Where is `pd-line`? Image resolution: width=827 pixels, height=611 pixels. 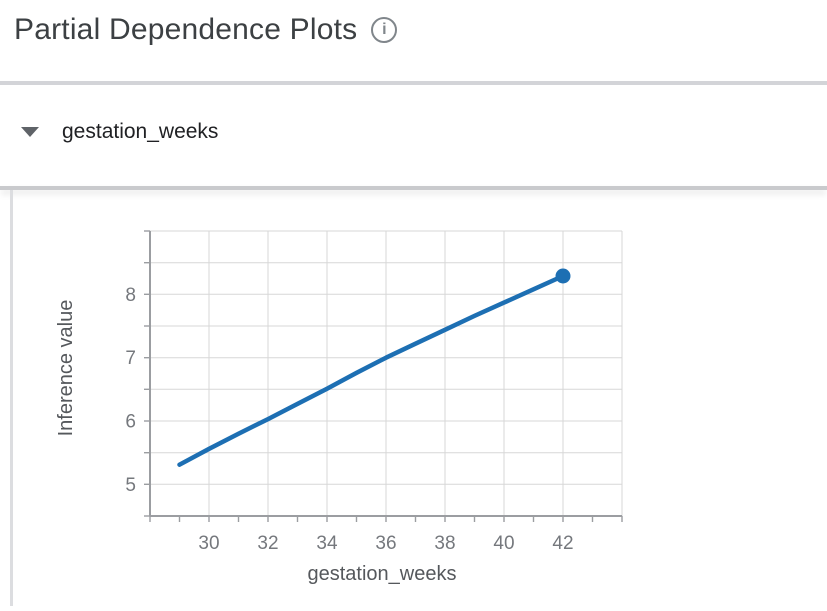
pd-line is located at coordinates (371, 370).